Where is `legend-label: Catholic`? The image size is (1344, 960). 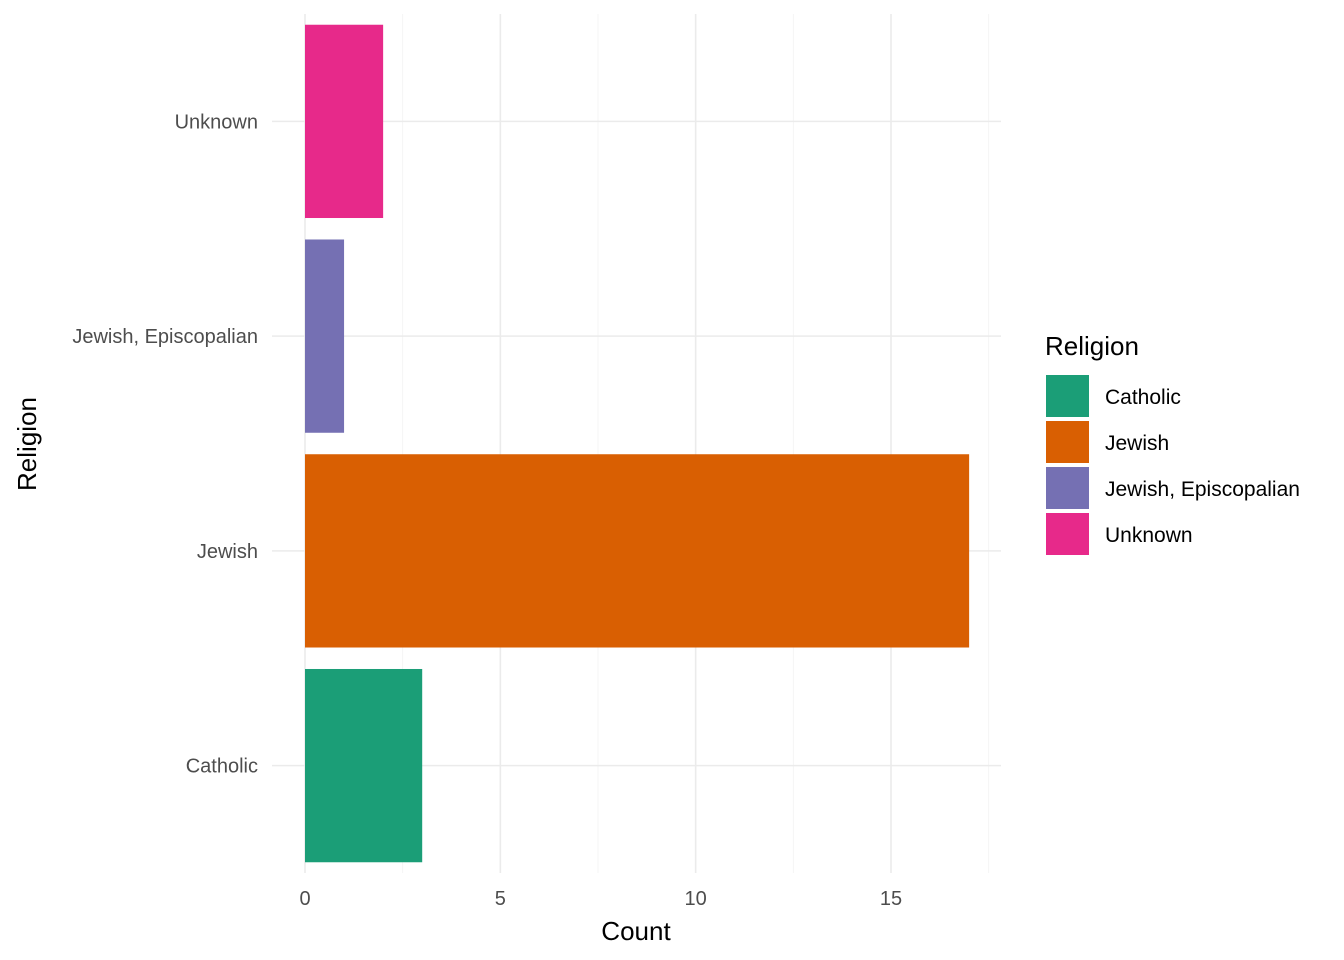 legend-label: Catholic is located at coordinates (1143, 397).